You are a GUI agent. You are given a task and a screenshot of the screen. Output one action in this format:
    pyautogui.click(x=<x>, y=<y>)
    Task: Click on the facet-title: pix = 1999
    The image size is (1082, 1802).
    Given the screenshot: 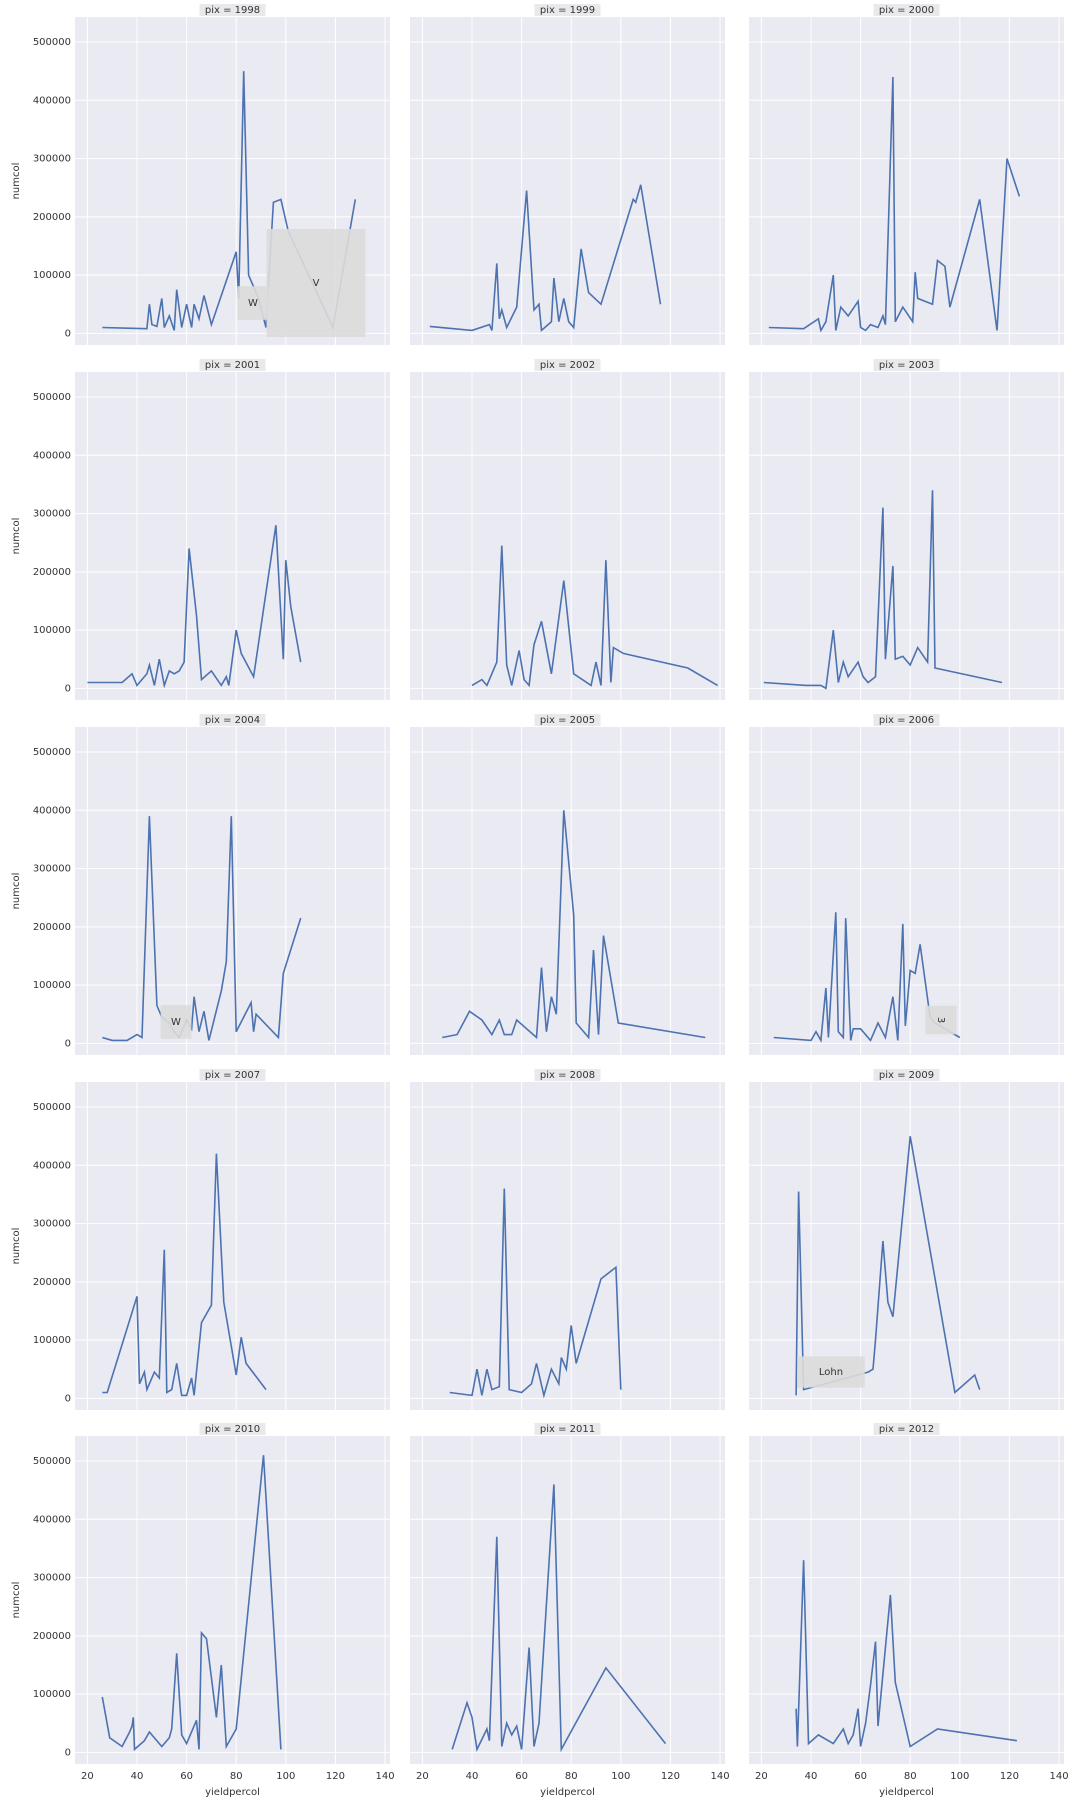 What is the action you would take?
    pyautogui.click(x=567, y=10)
    